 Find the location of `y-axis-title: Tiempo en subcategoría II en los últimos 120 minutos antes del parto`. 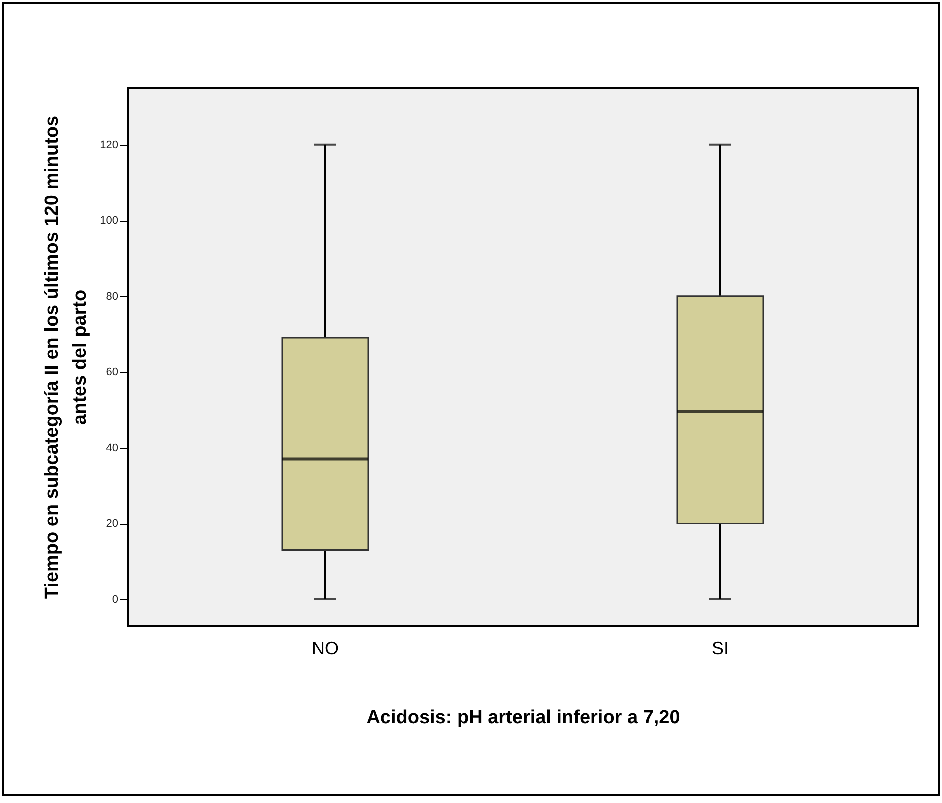

y-axis-title: Tiempo en subcategoría II en los últimos 120 minutos antes del parto is located at coordinates (67, 358).